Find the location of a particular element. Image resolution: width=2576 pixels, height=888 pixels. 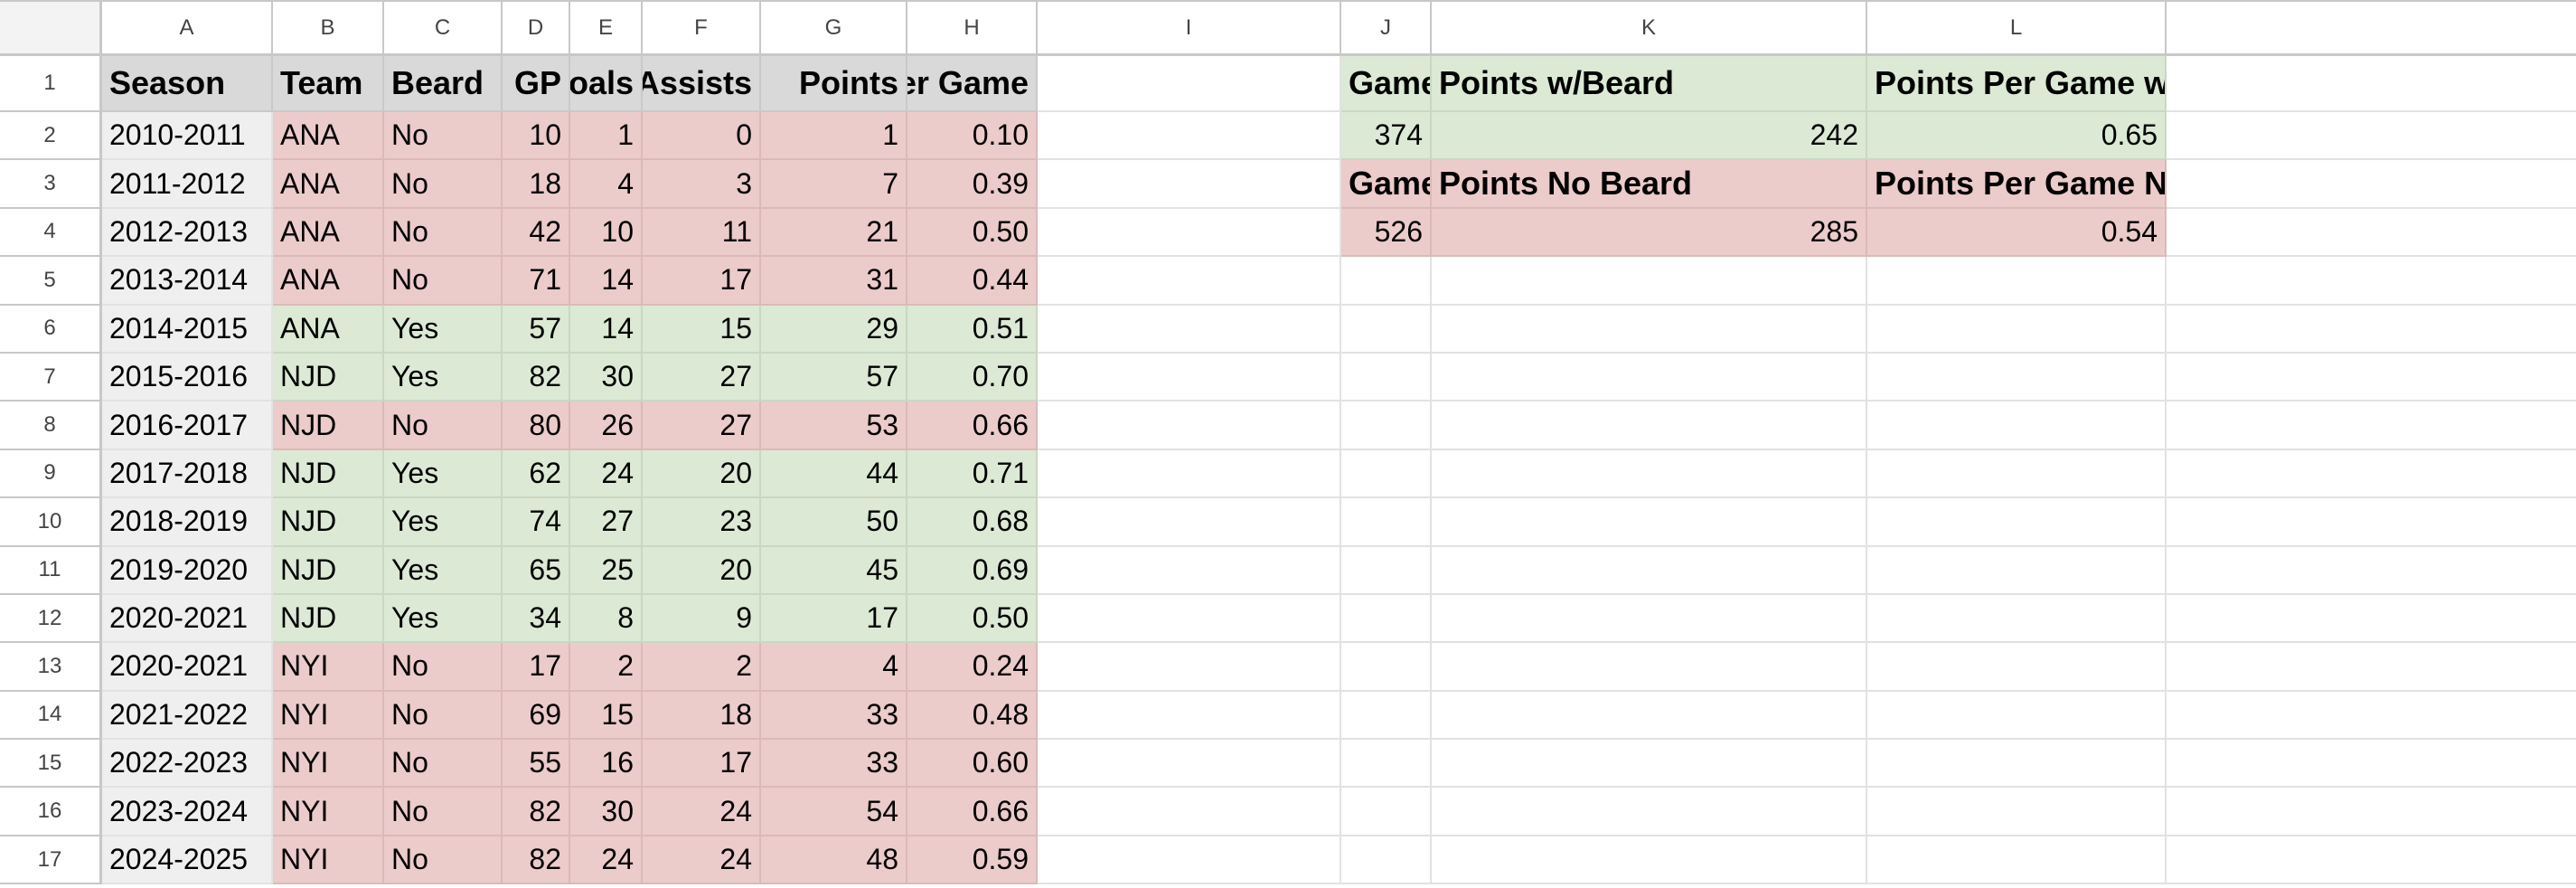

summary-label: Points No Beard is located at coordinates (1650, 184).